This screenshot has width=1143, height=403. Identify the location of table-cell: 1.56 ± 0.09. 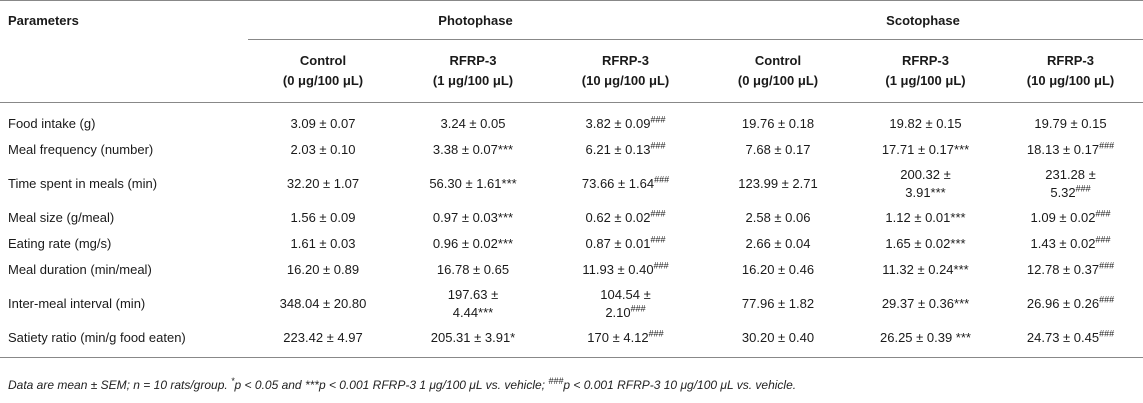
(323, 217).